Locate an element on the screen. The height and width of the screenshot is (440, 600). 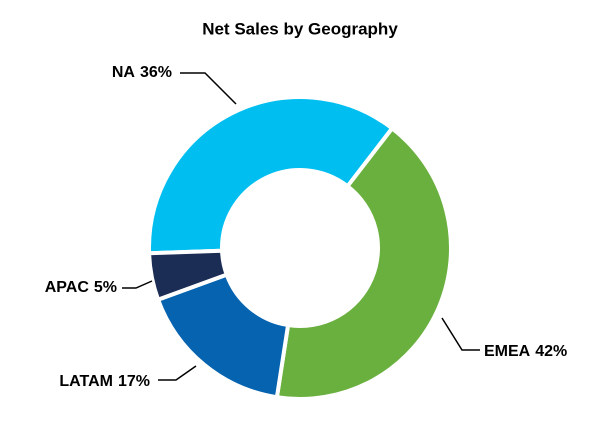
slice-category: APAC is located at coordinates (67, 287).